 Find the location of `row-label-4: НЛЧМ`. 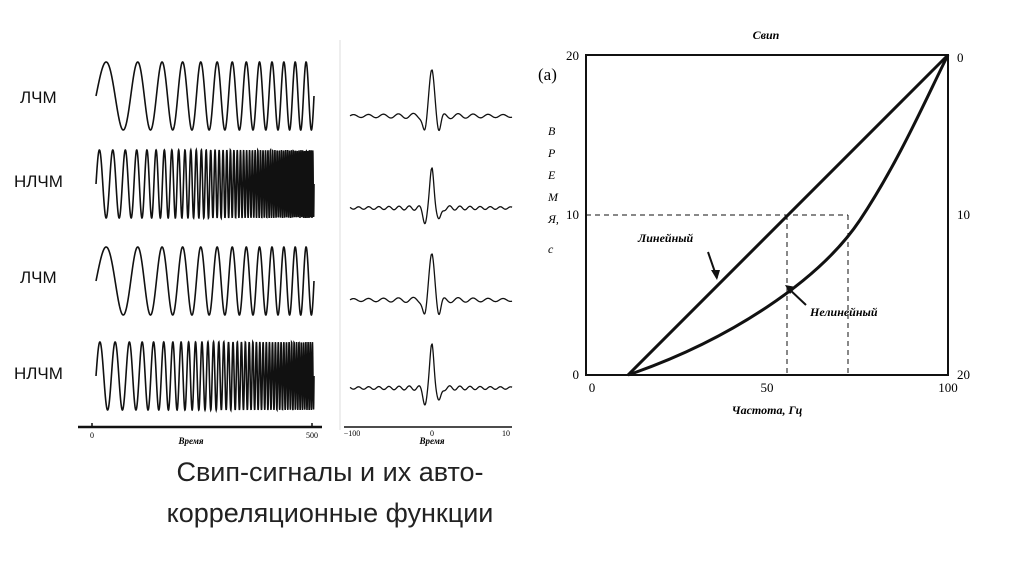

row-label-4: НЛЧМ is located at coordinates (38, 373).